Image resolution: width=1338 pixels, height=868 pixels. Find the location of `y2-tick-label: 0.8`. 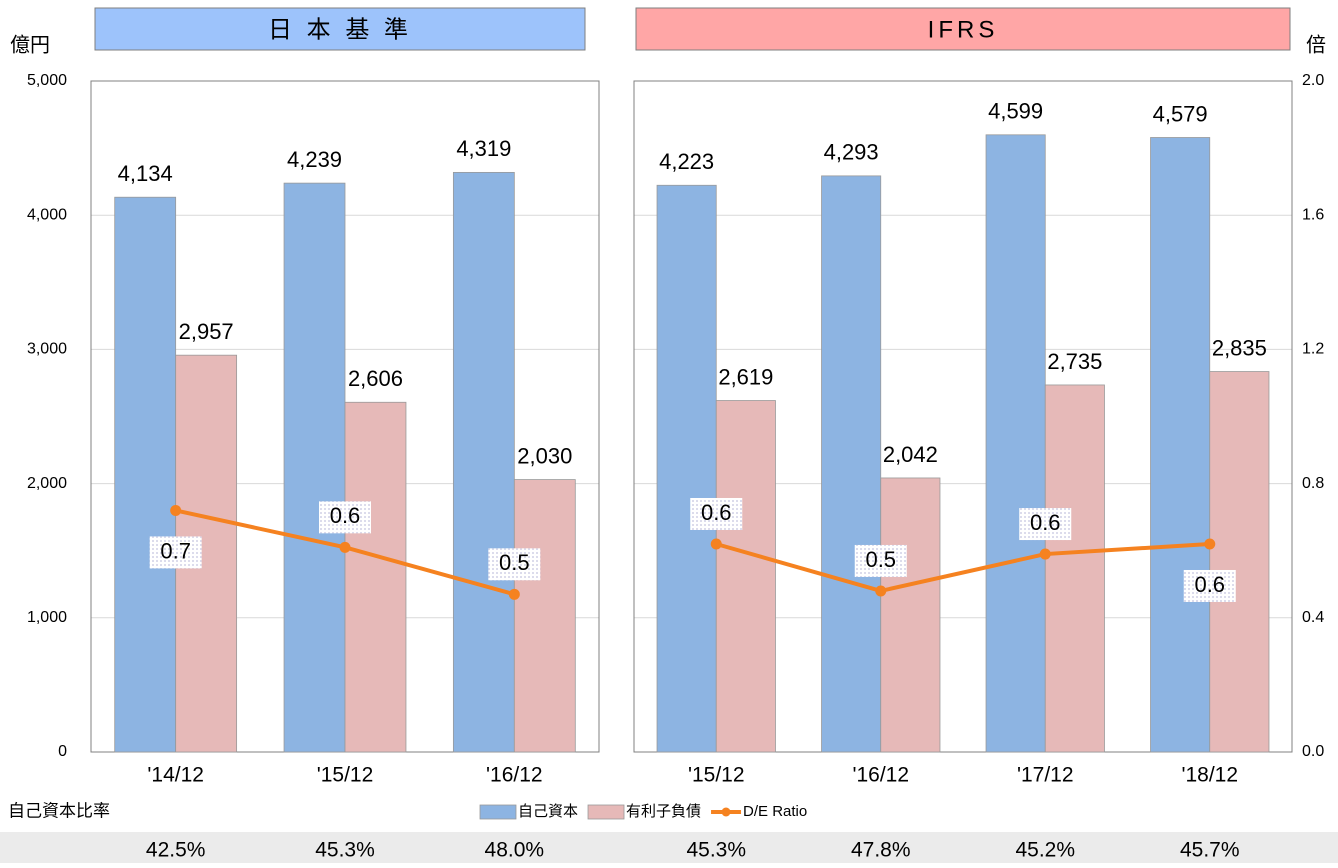

y2-tick-label: 0.8 is located at coordinates (1313, 483).